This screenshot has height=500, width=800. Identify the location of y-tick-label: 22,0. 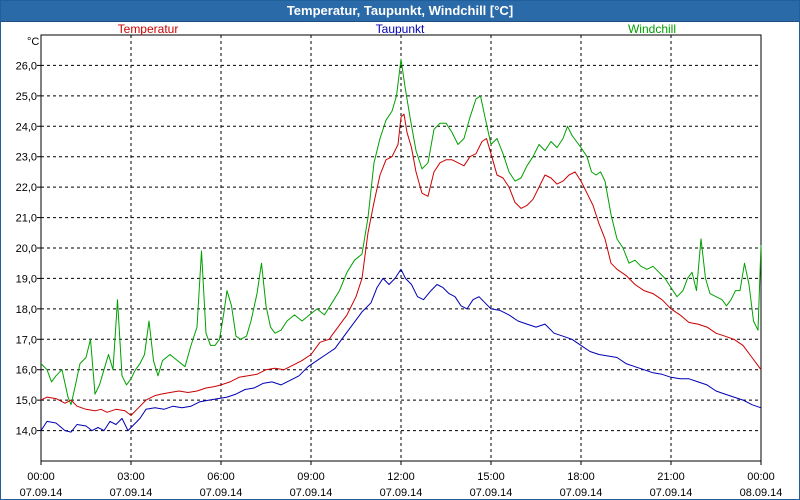
(26, 188).